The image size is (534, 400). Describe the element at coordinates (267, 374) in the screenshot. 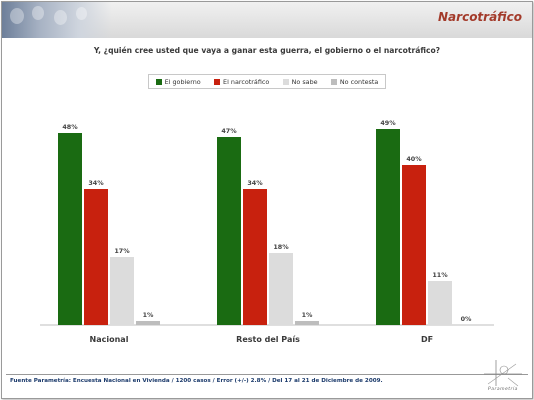

I see `footer-divider` at that location.